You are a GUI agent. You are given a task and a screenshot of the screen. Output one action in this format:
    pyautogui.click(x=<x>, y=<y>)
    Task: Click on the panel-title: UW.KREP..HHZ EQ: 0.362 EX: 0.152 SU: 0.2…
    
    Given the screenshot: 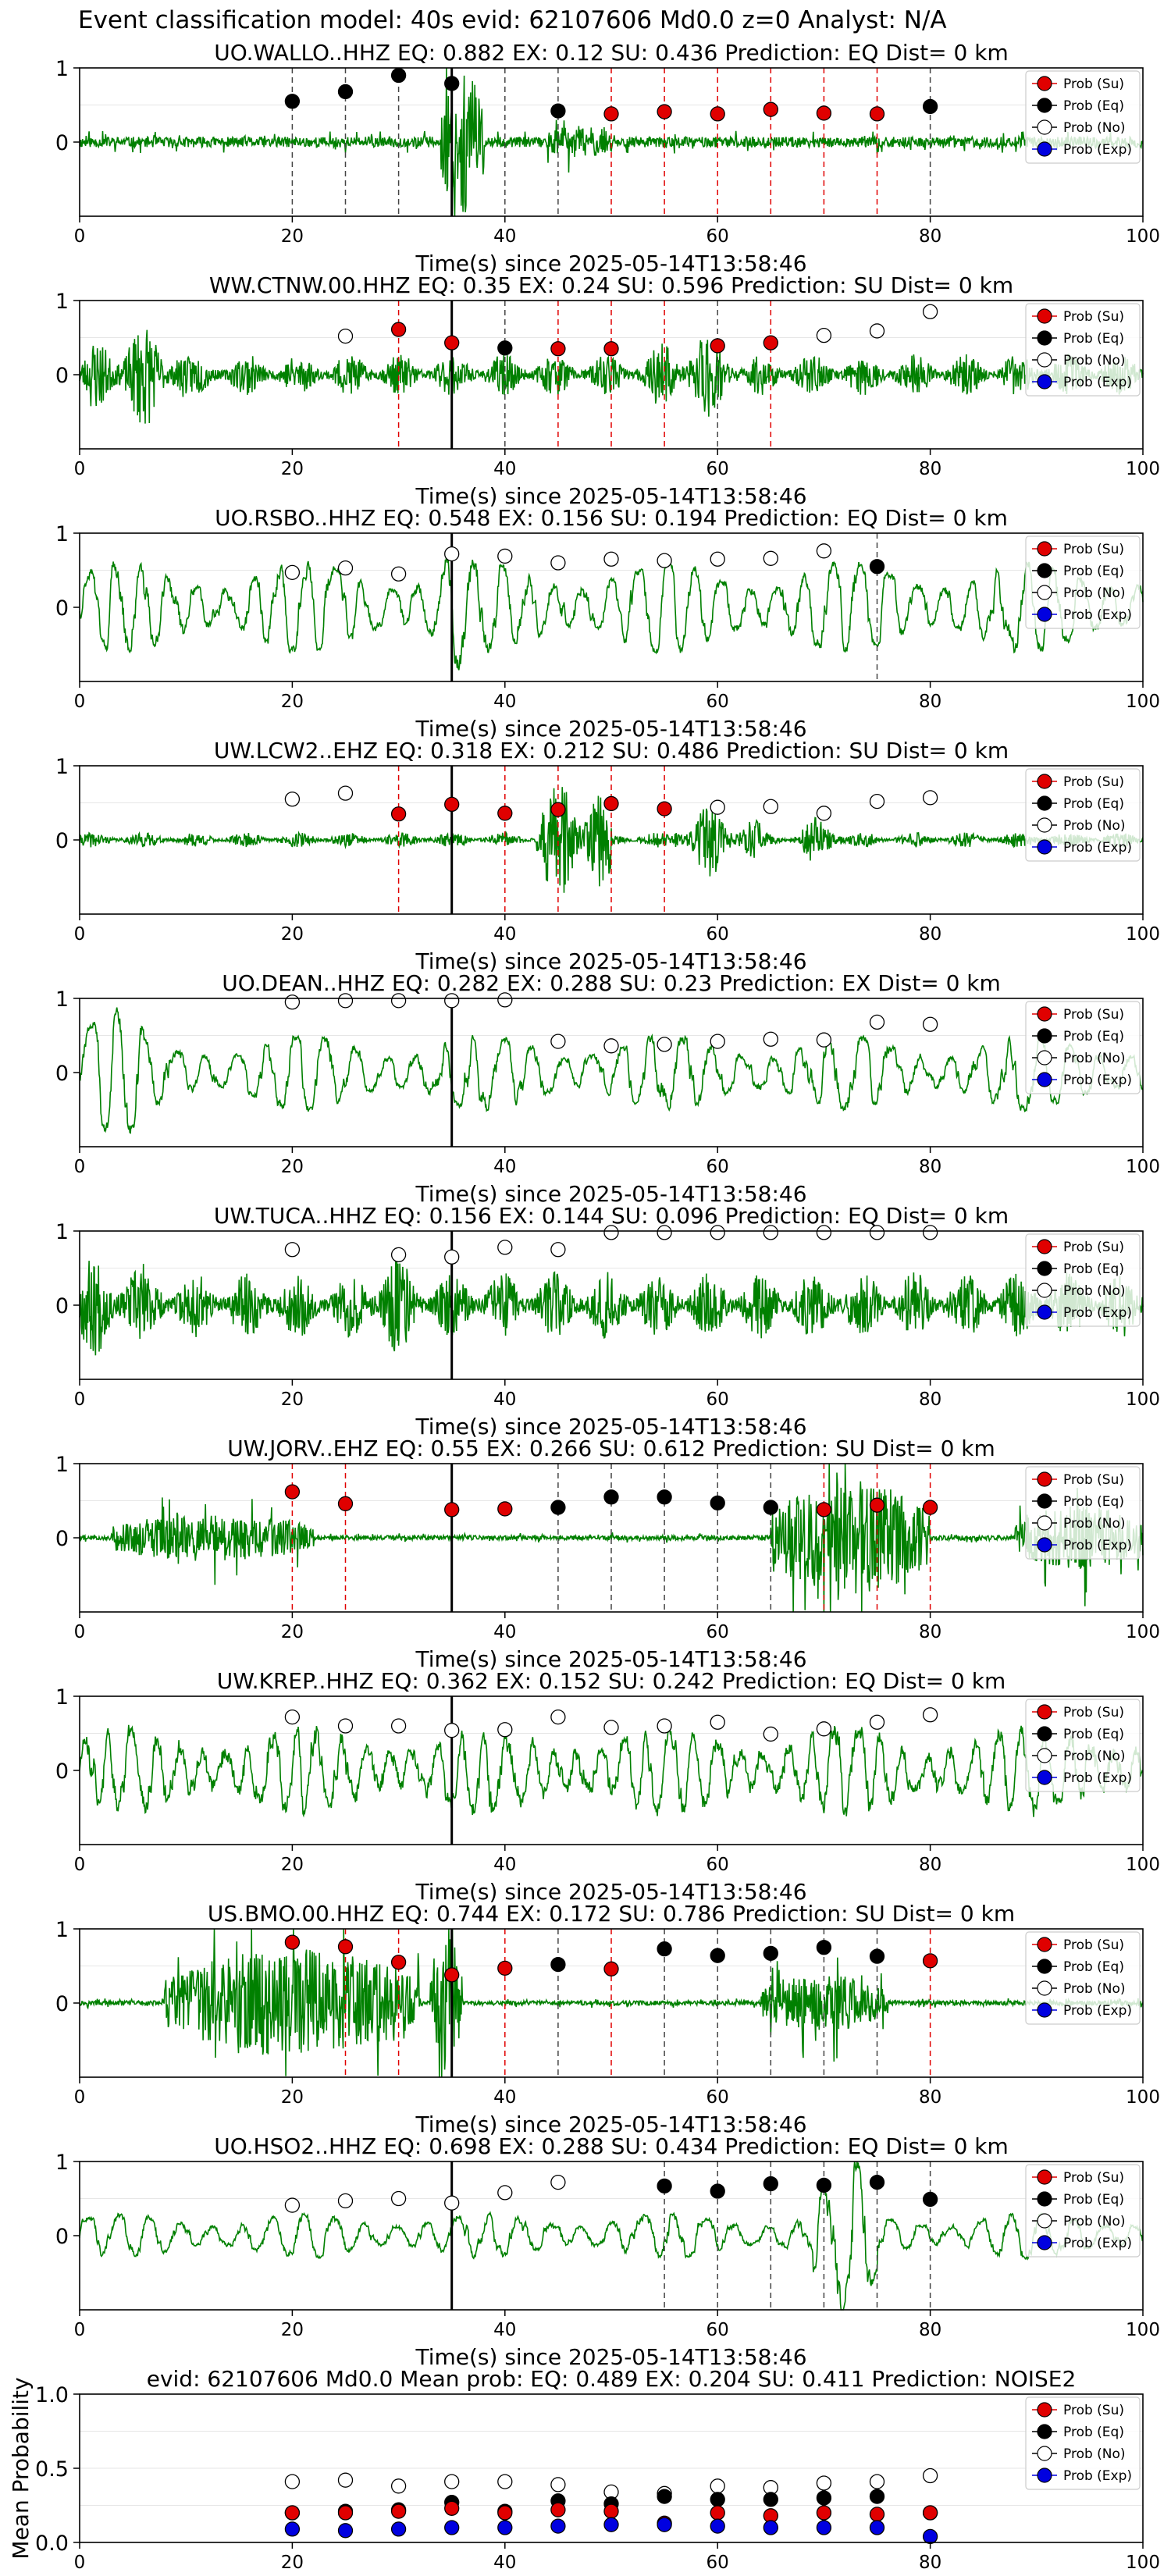 What is the action you would take?
    pyautogui.click(x=611, y=1681)
    